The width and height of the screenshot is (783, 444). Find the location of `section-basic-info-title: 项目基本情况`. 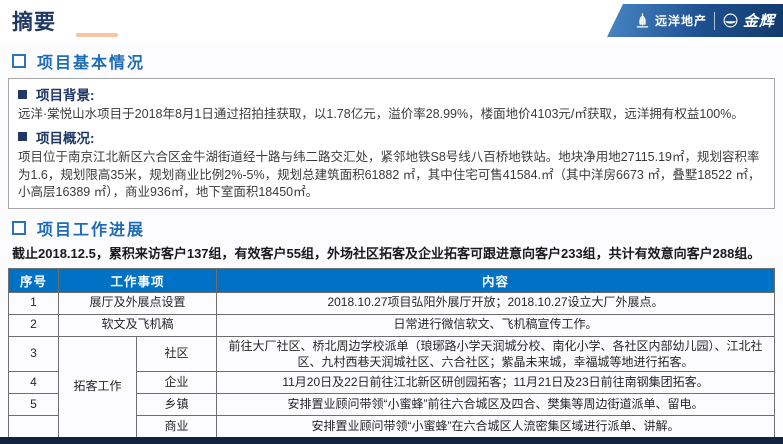

section-basic-info-title: 项目基本情况 is located at coordinates (91, 63).